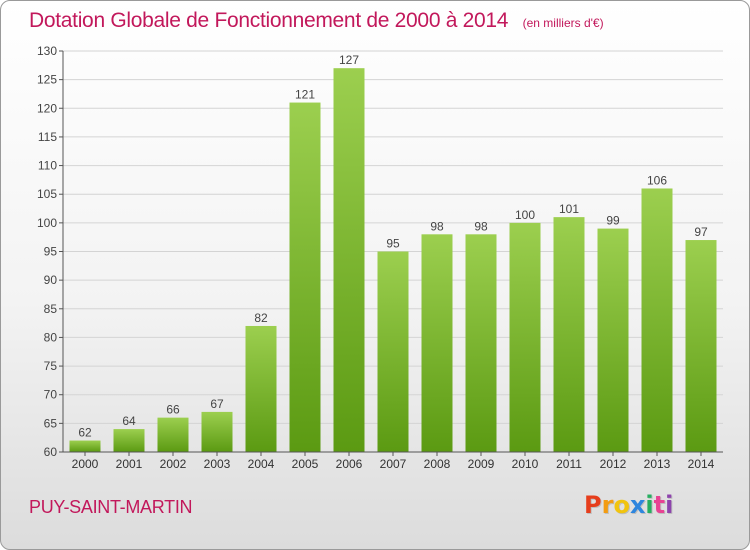 The width and height of the screenshot is (750, 550). Describe the element at coordinates (305, 464) in the screenshot. I see `x-tick-label: 2005` at that location.